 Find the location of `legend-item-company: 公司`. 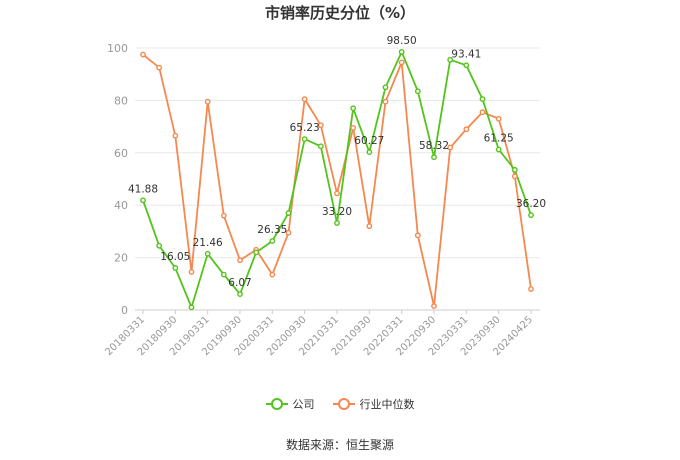

legend-item-company: 公司 is located at coordinates (290, 404).